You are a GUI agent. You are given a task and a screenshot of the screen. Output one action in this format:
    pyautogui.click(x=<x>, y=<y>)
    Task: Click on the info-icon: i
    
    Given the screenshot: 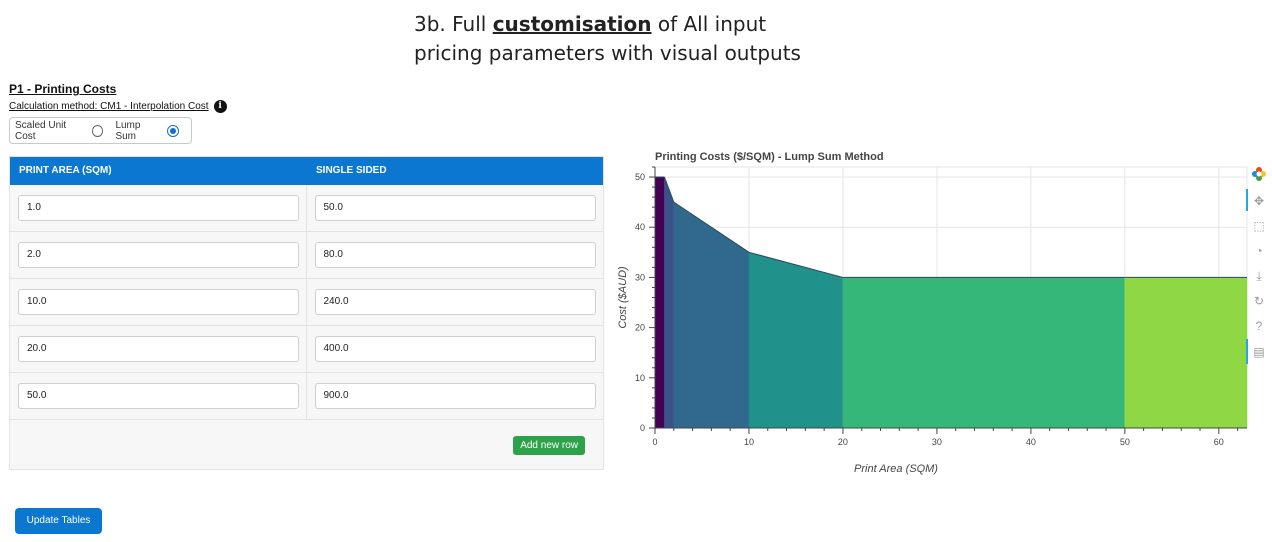 What is the action you would take?
    pyautogui.click(x=220, y=106)
    